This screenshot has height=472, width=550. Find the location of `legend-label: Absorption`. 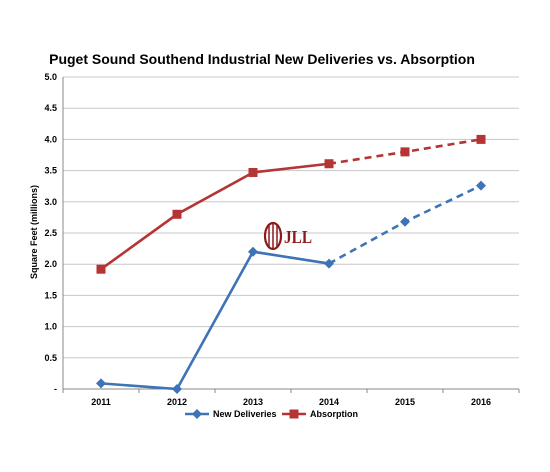

legend-label: Absorption is located at coordinates (334, 414).